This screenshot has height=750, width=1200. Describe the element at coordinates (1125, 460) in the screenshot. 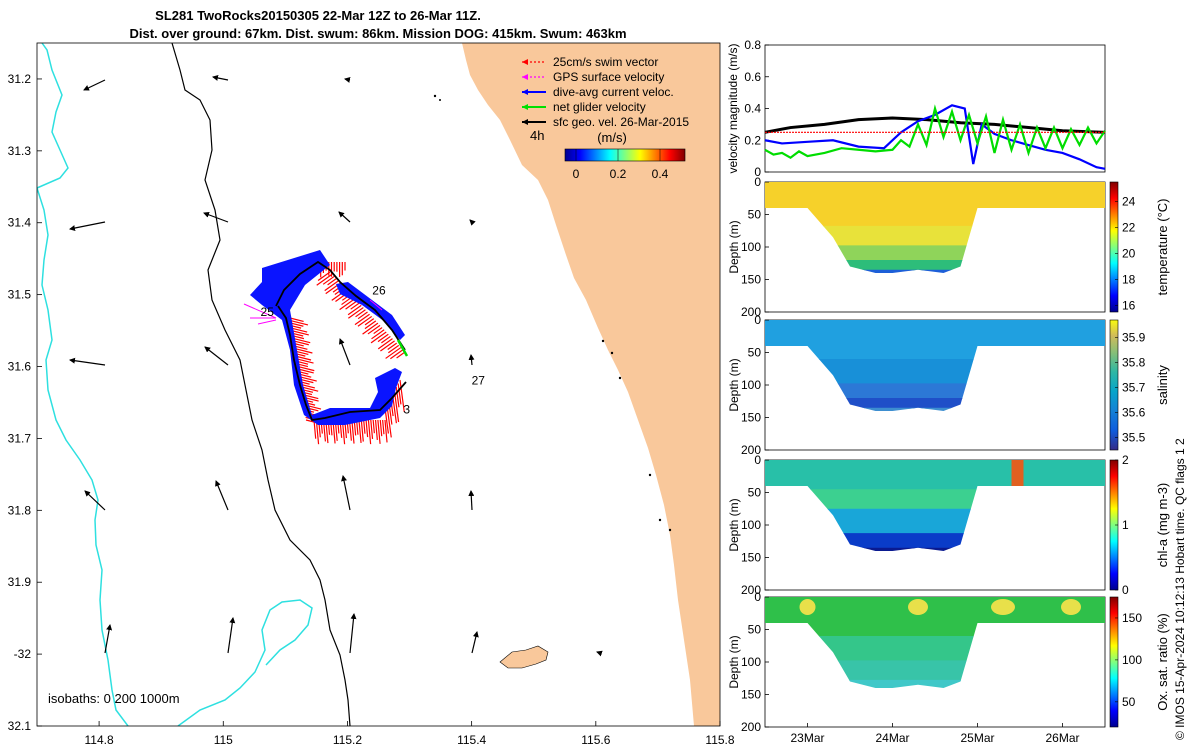

I see `cbar-tick-label: 2` at that location.